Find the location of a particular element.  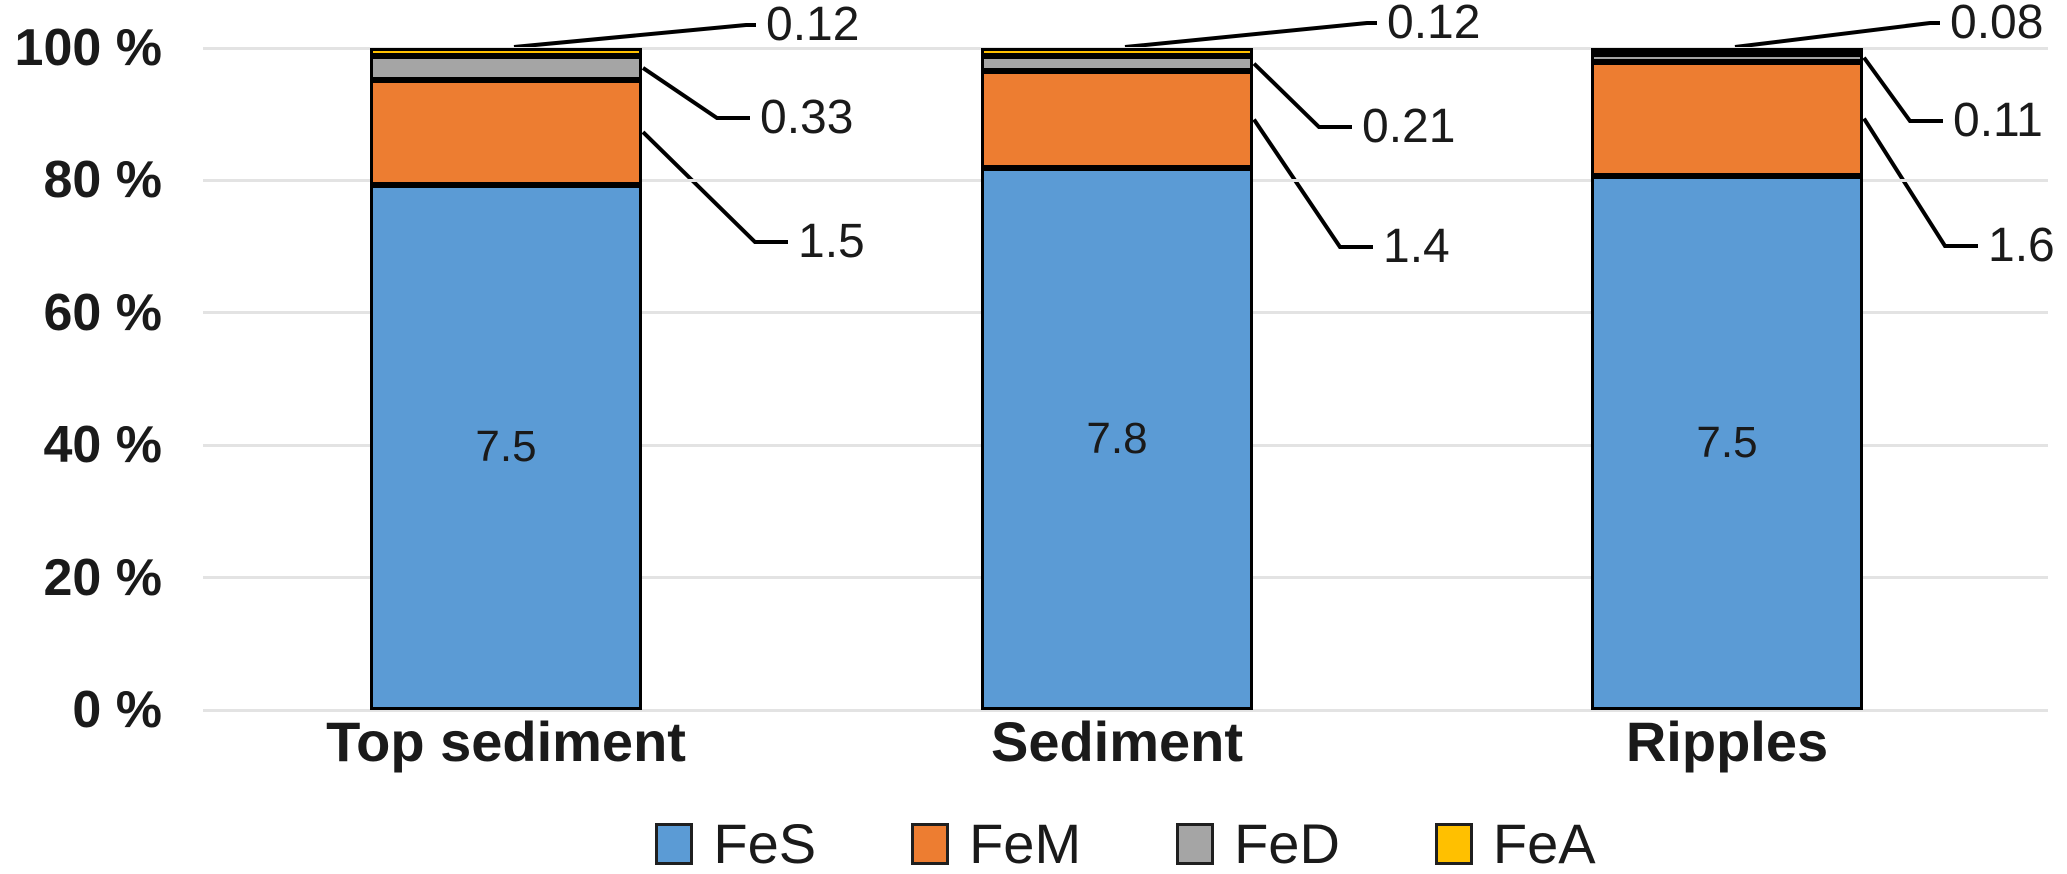

legend-item-FeS: FeS is located at coordinates (735, 844).